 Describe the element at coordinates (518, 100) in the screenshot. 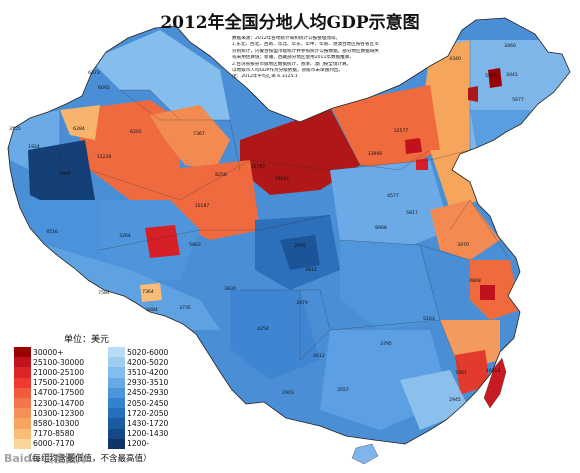

I see `region-value-label: 5677` at that location.